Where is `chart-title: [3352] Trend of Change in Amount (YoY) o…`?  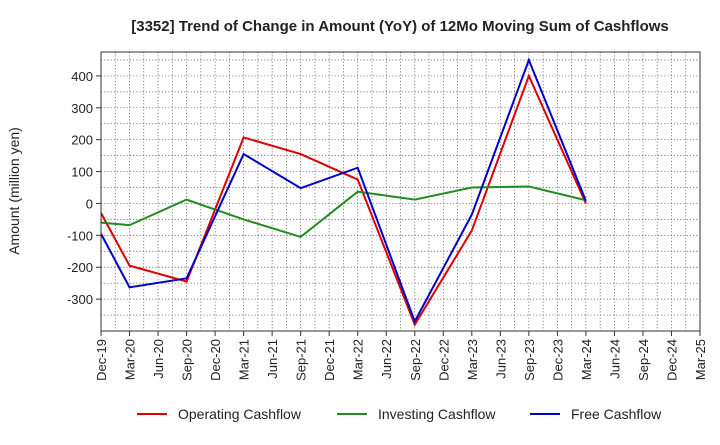 chart-title: [3352] Trend of Change in Amount (YoY) o… is located at coordinates (400, 26).